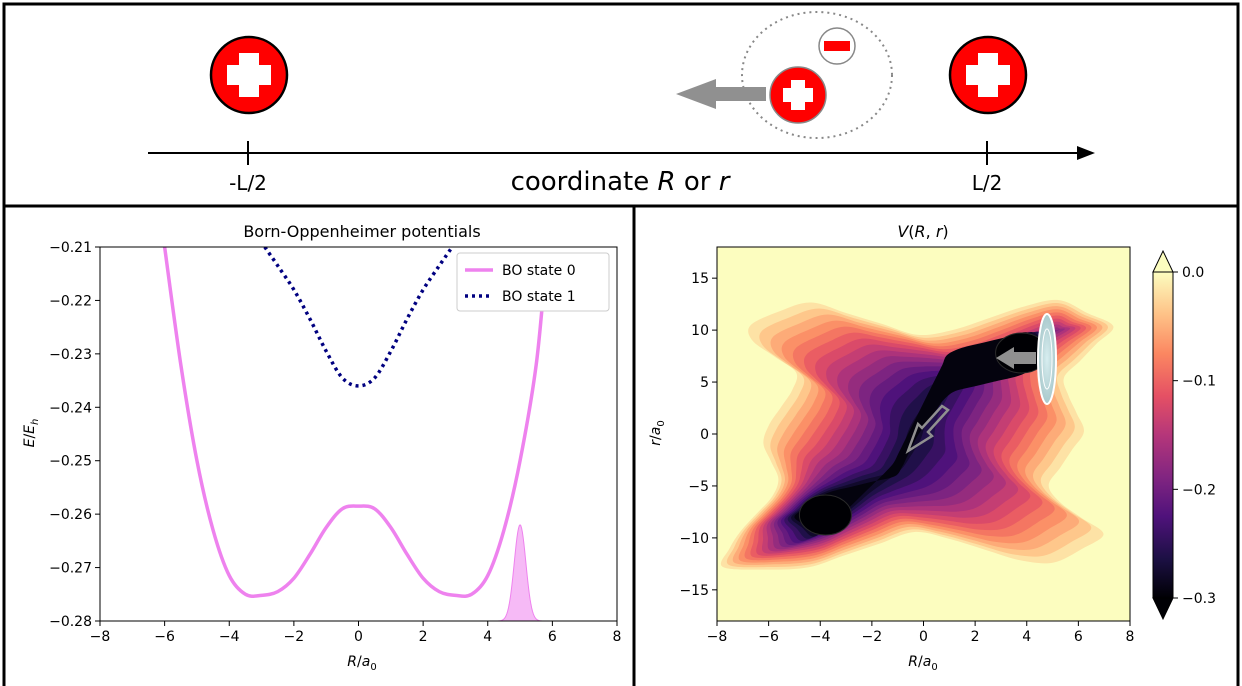 The image size is (1242, 686). I want to click on motion-arrow-icon, so click(721, 94).